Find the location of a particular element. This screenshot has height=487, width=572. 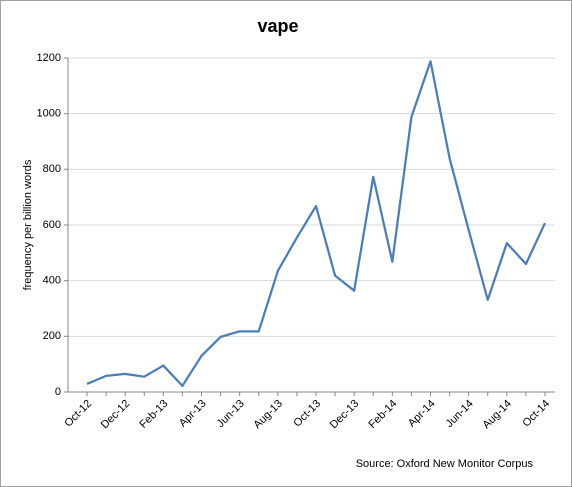

source-note: Source: Oxford New Monitor Corpus is located at coordinates (445, 464).